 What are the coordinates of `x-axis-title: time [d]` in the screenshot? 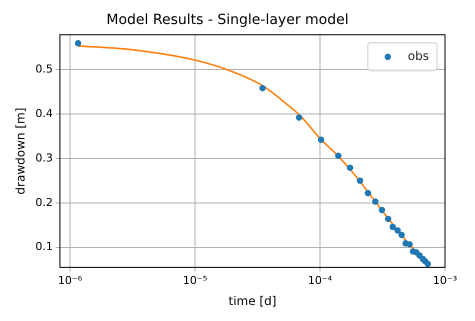 It's located at (252, 301).